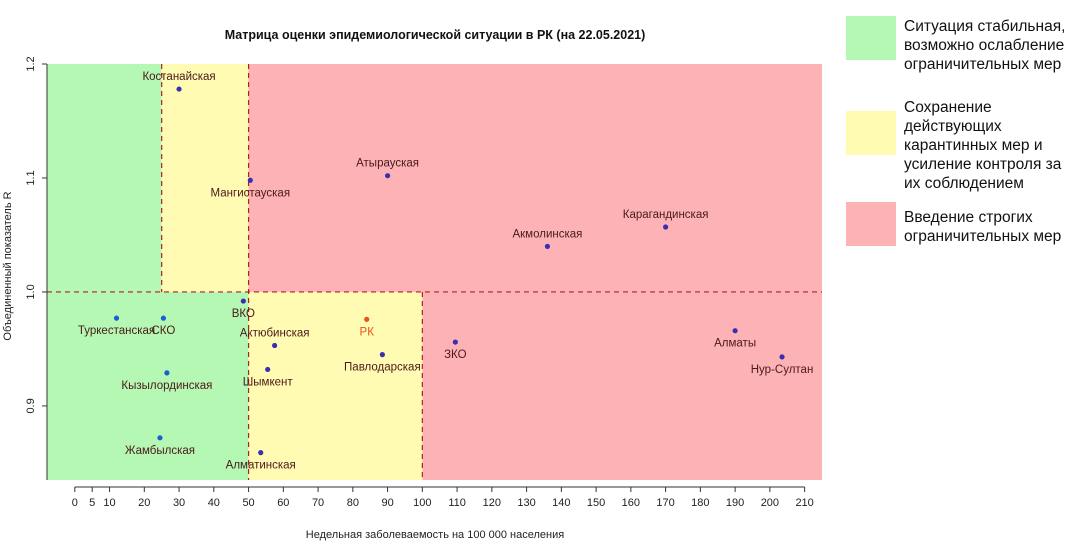 This screenshot has width=1078, height=555. What do you see at coordinates (804, 503) in the screenshot?
I see `x-tick-label: 210` at bounding box center [804, 503].